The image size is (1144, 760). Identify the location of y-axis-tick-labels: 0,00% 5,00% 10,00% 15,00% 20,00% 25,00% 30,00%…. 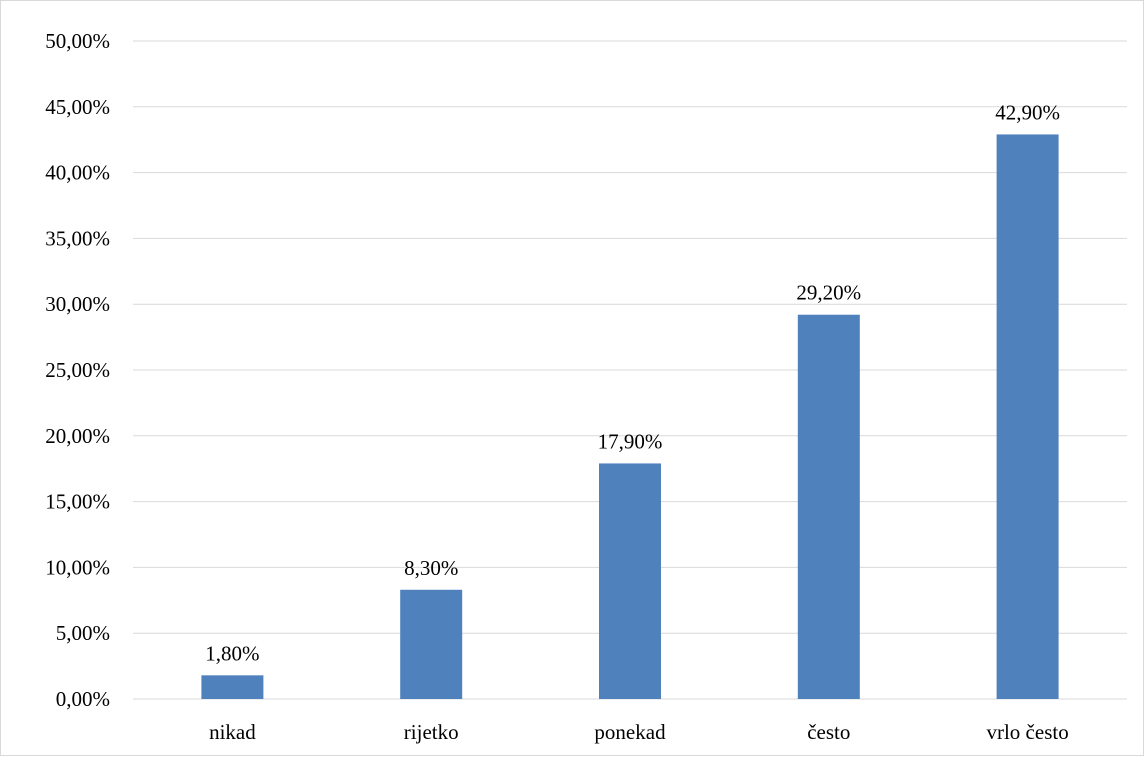
(77, 370).